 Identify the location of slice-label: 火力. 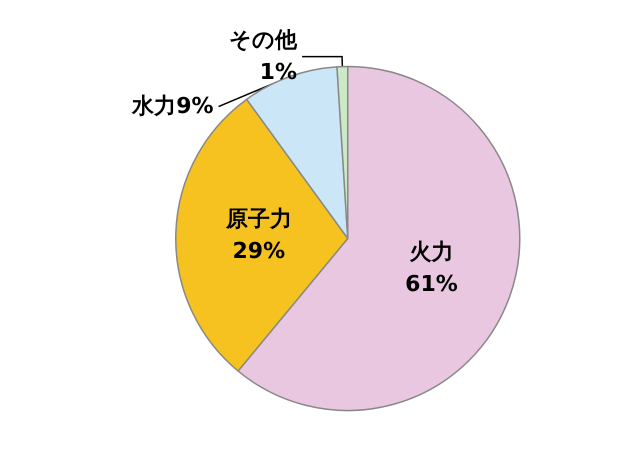
(432, 253).